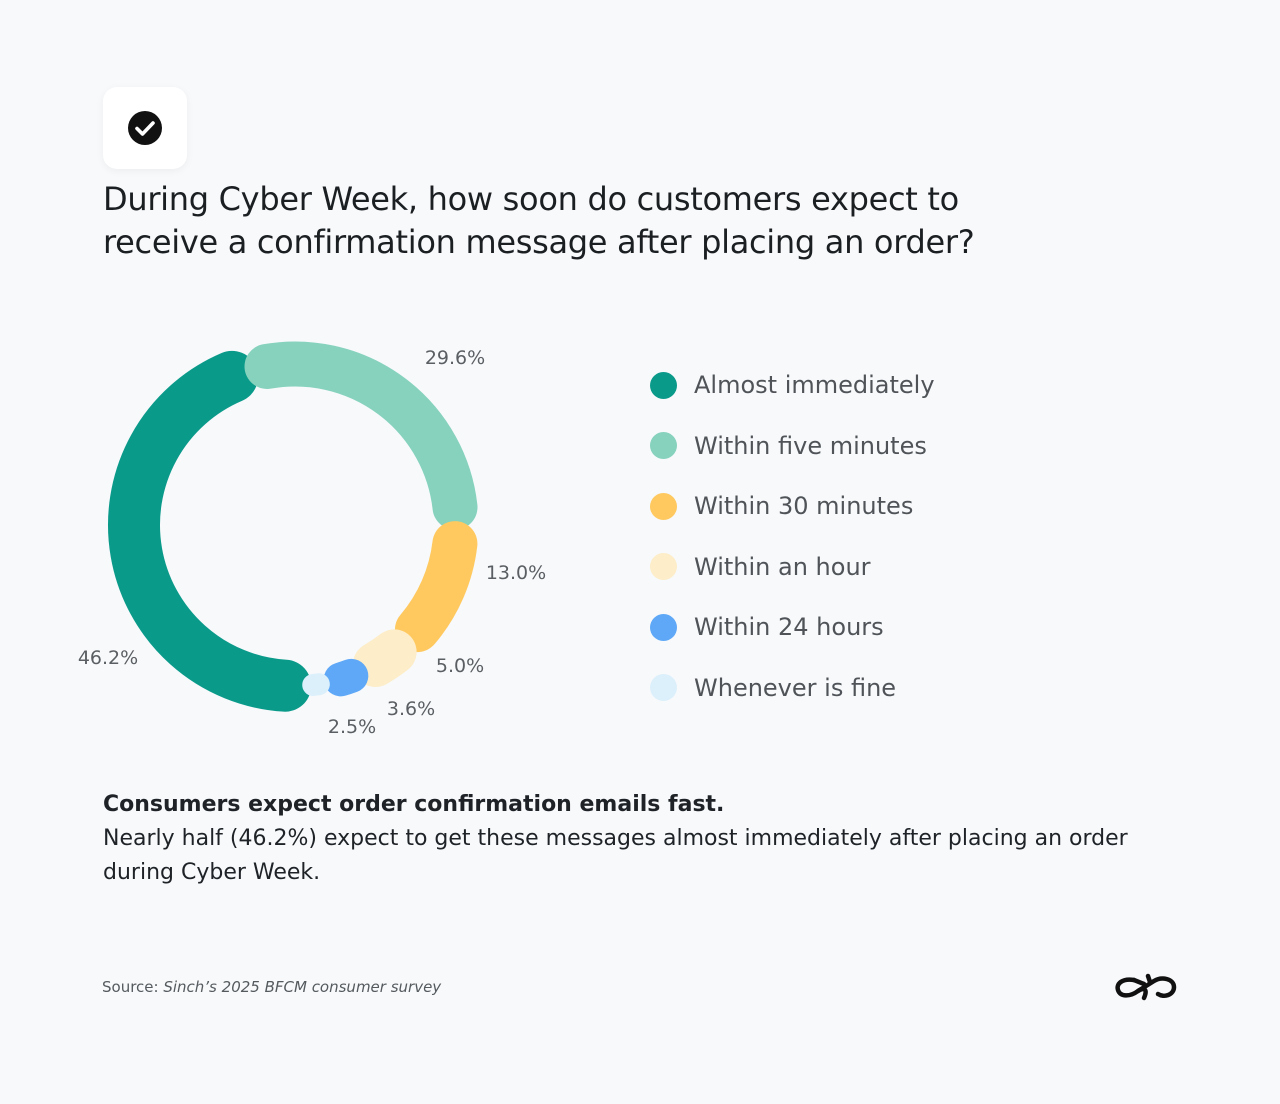  Describe the element at coordinates (411, 709) in the screenshot. I see `data-label: 3.6%` at that location.